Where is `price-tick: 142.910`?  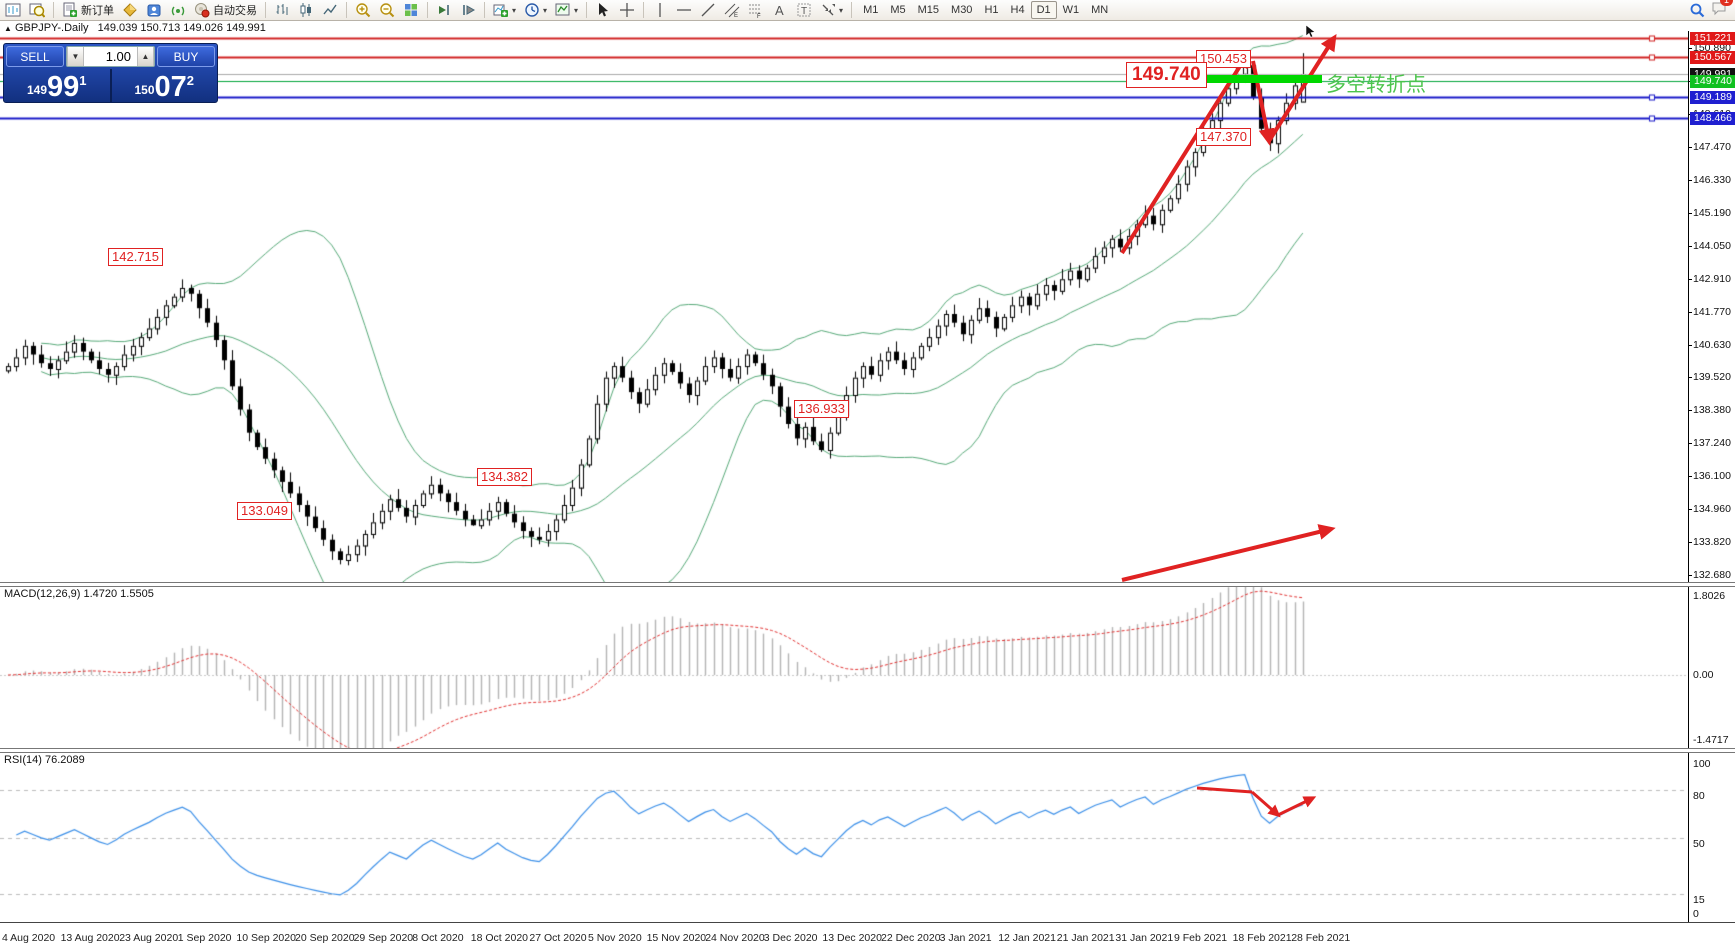
price-tick: 142.910 is located at coordinates (1709, 278).